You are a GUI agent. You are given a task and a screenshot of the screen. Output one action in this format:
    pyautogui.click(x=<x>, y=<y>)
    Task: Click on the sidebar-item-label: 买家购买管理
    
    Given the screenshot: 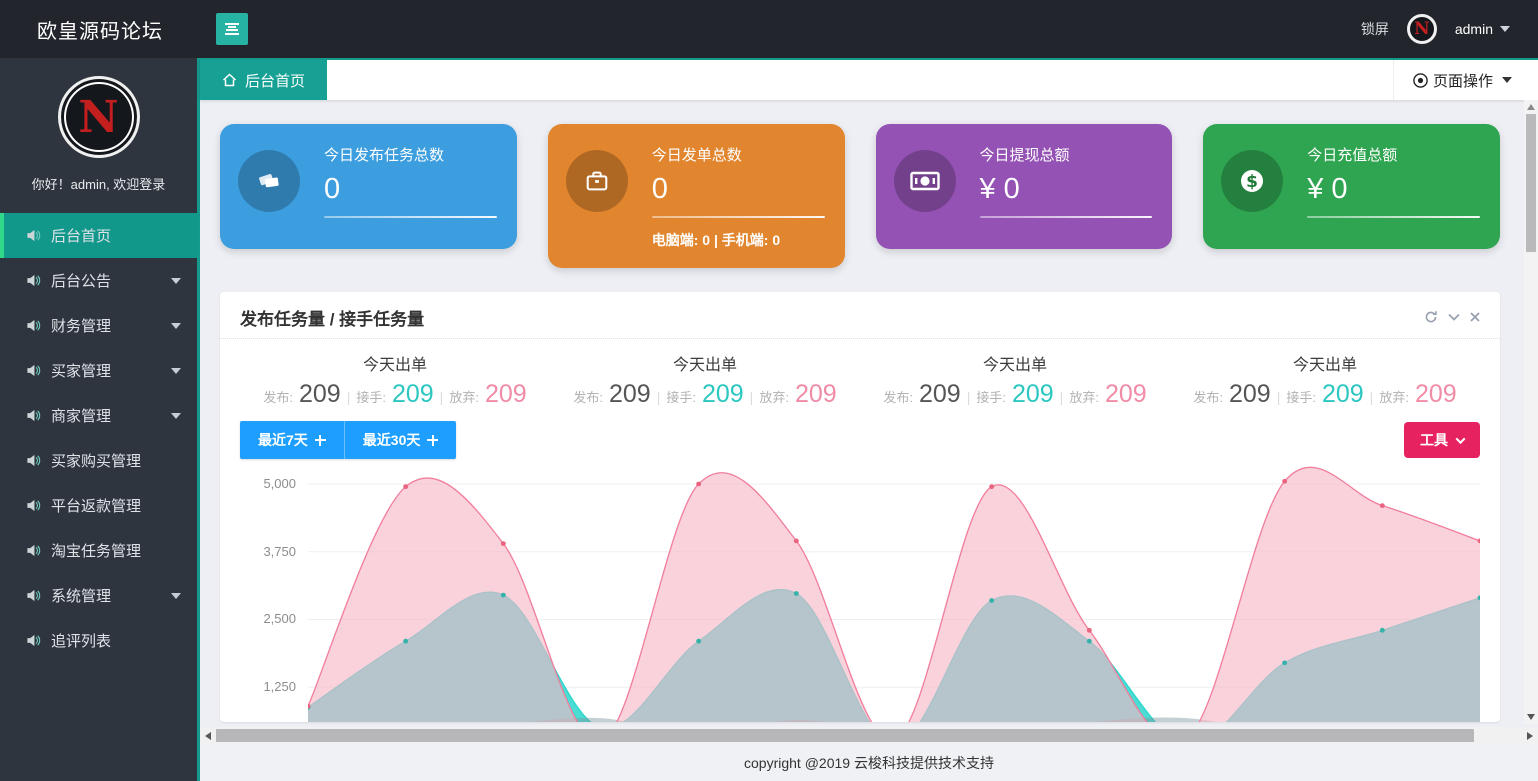 What is the action you would take?
    pyautogui.click(x=96, y=461)
    